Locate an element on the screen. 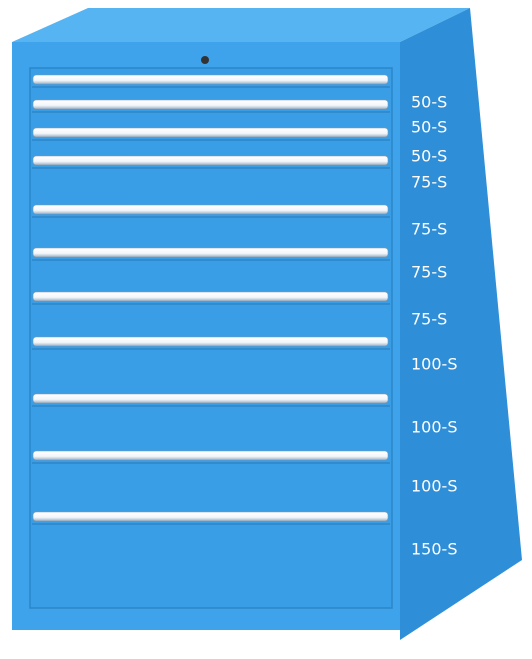  cabinet-top is located at coordinates (241, 25).